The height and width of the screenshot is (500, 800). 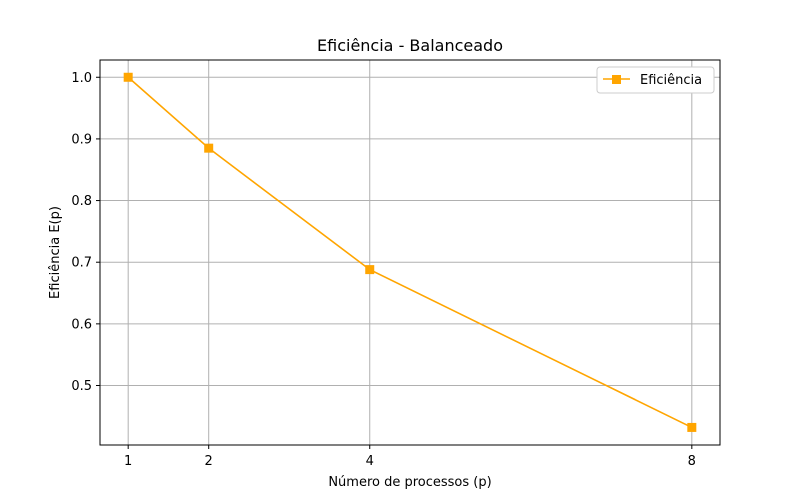 I want to click on x-axis: 1 2 4 8, so click(x=410, y=457).